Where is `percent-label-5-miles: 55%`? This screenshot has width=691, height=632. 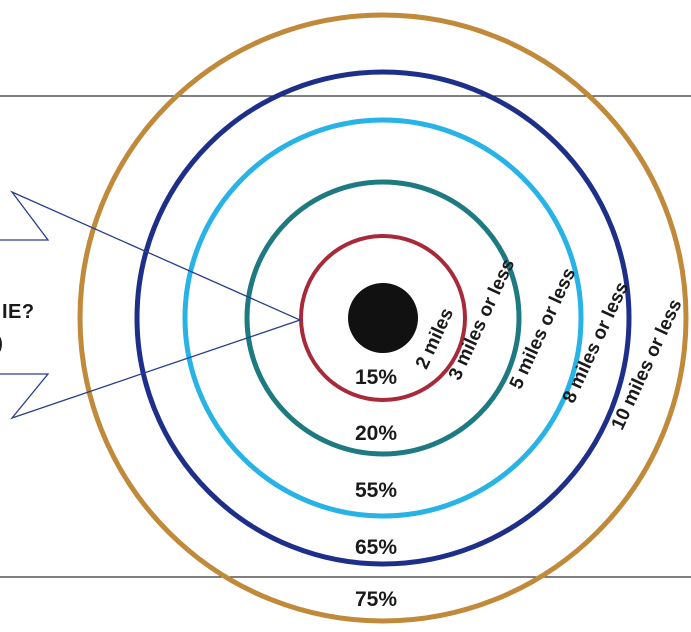 percent-label-5-miles: 55% is located at coordinates (376, 490).